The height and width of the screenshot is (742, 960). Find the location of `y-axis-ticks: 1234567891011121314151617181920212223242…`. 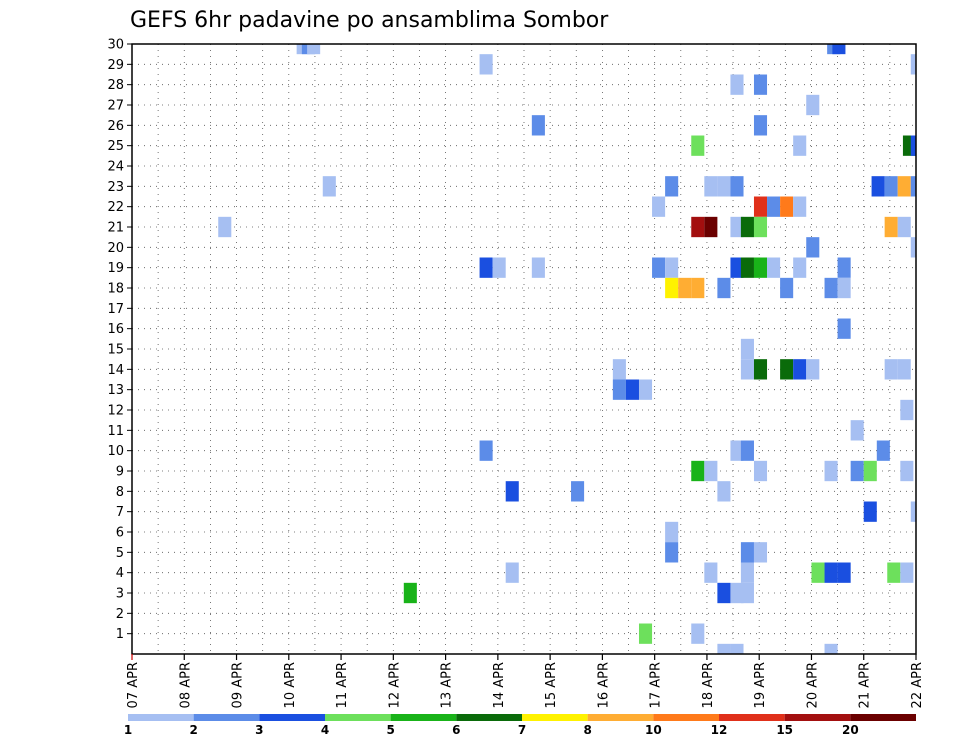

y-axis-ticks: 1234567891011121314151617181920212223242… is located at coordinates (119, 340).